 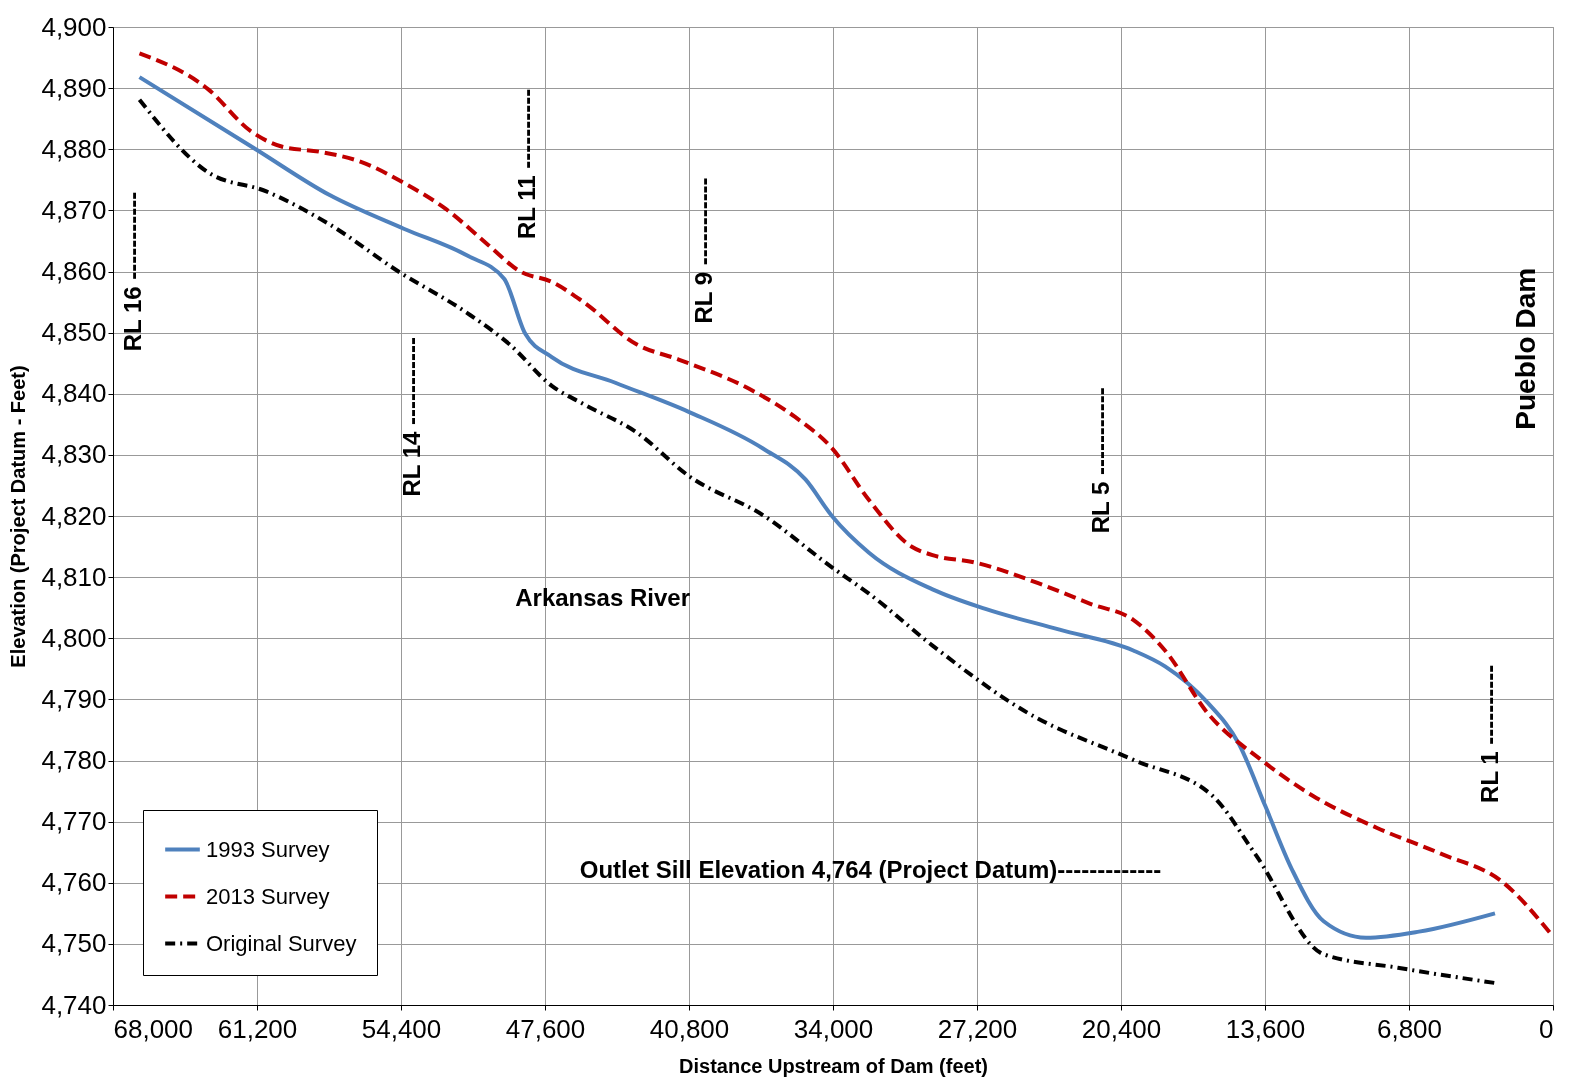 I want to click on annotation: RL 5 -----------, so click(x=1100, y=460).